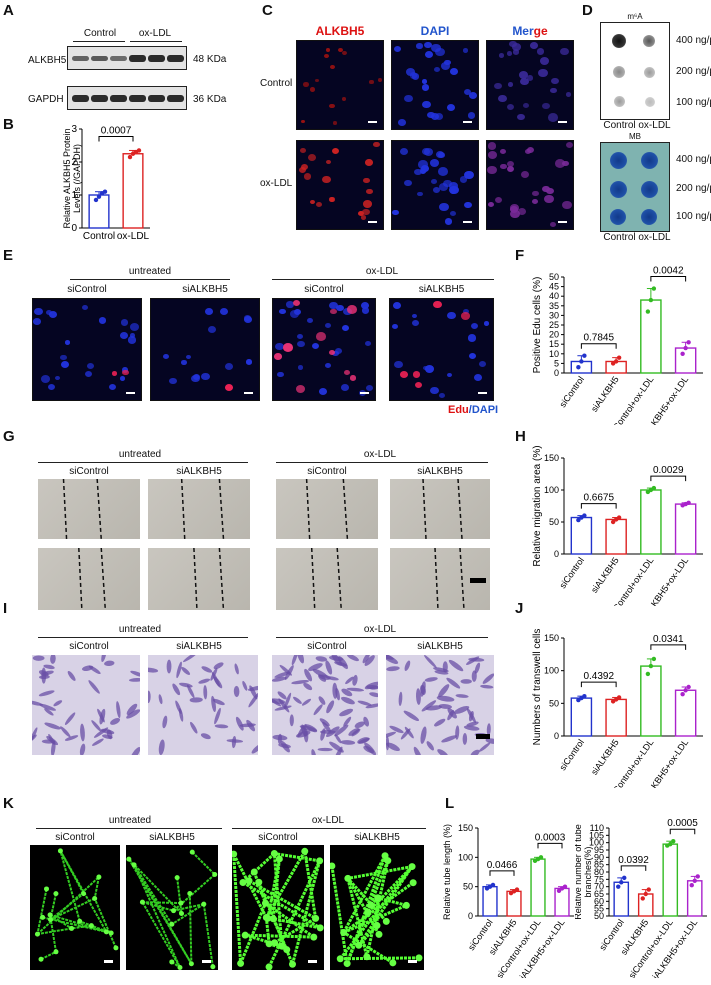 The width and height of the screenshot is (711, 985). Describe the element at coordinates (140, 629) in the screenshot. I see `header-untreated: untreated` at that location.